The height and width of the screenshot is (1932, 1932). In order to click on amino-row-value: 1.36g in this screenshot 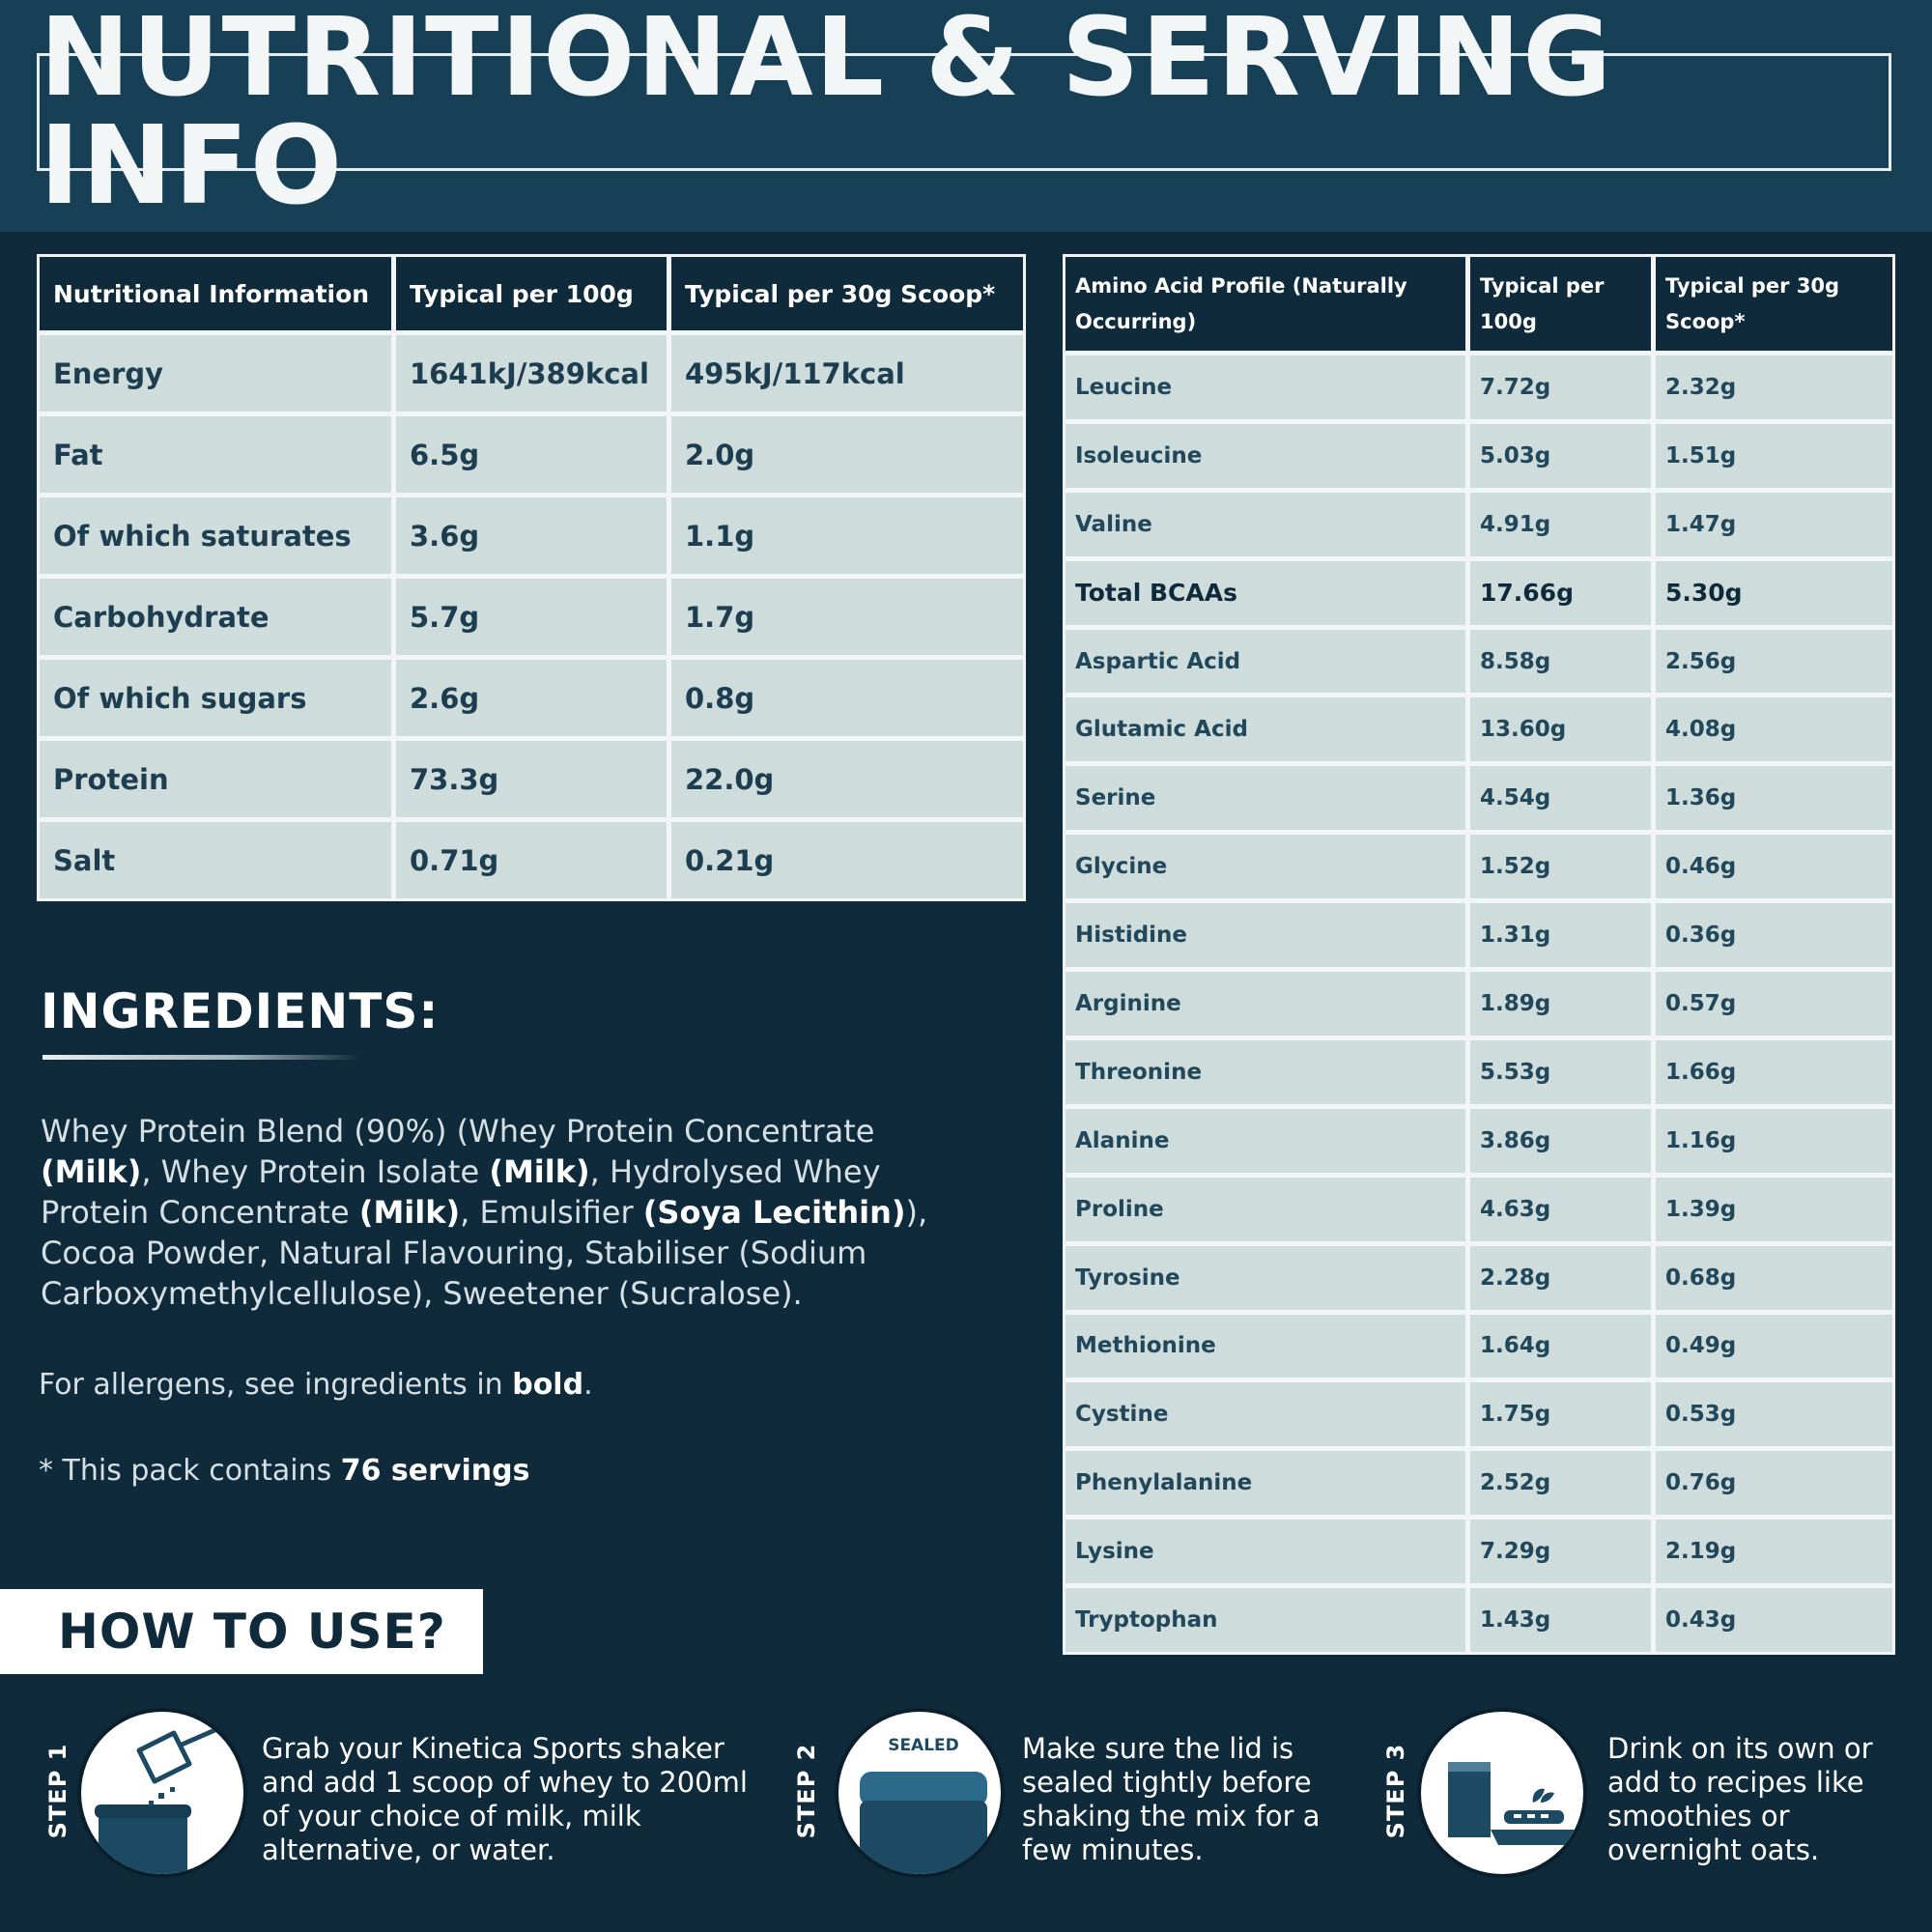, I will do `click(1774, 798)`.